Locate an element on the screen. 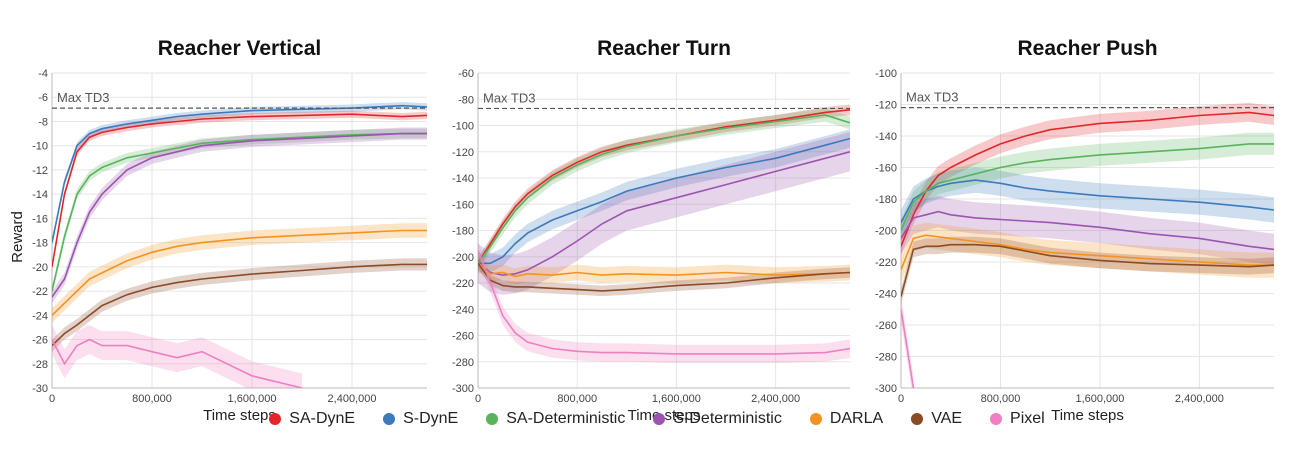 The image size is (1314, 450). legend-item: Pixel is located at coordinates (1017, 419).